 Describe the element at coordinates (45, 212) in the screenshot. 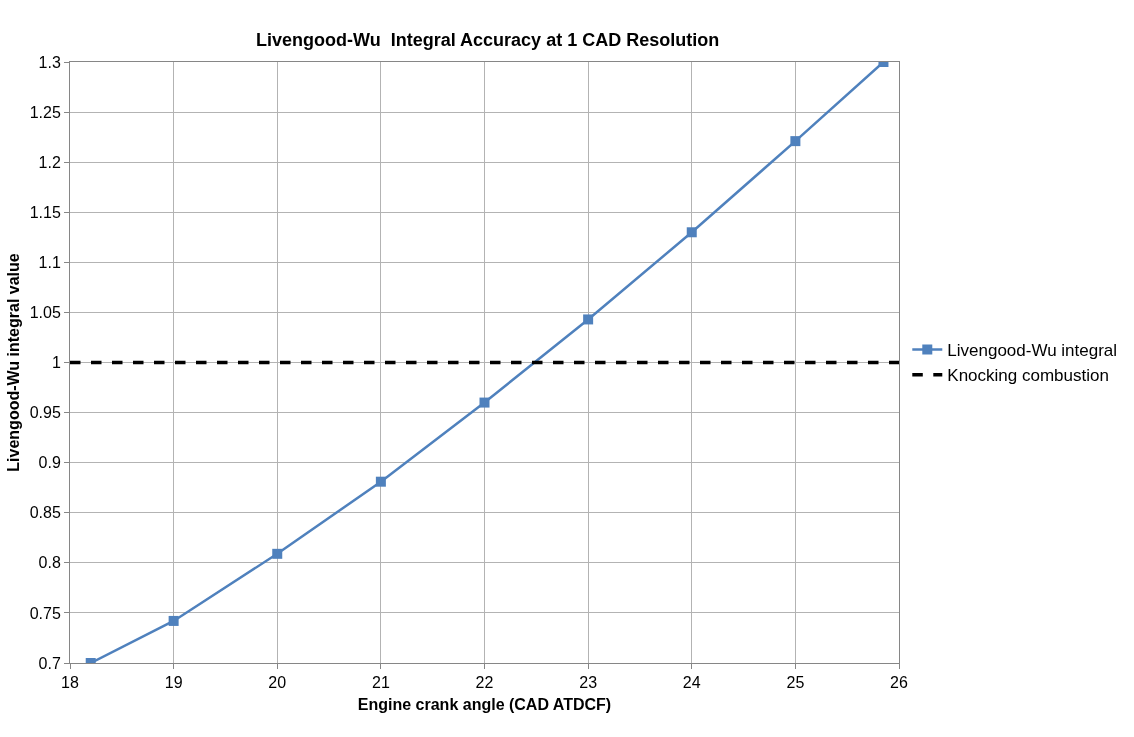

I see `y-tick-label: 1.15` at that location.